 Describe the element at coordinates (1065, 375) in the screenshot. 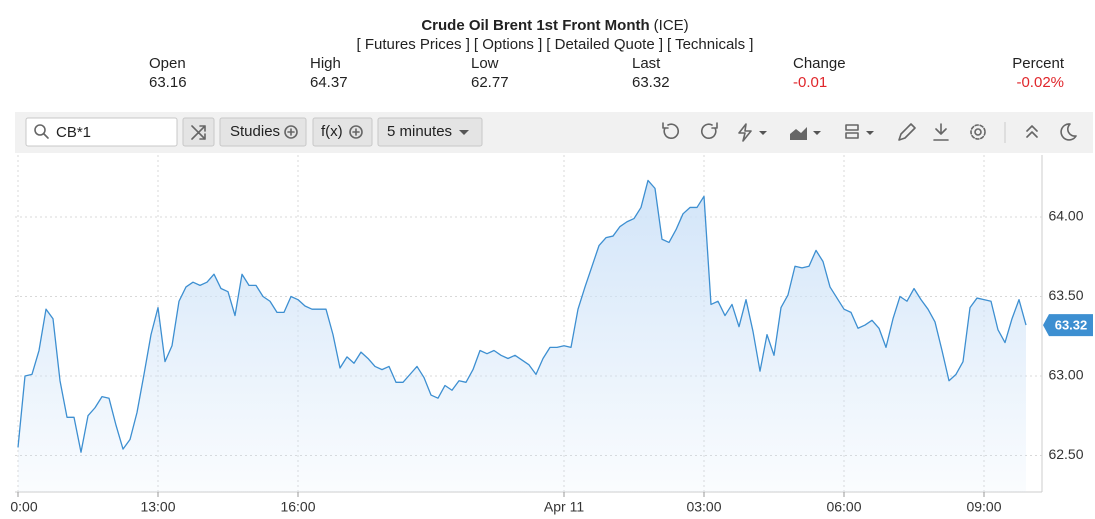

I see `y-tick-label: 63.00` at that location.